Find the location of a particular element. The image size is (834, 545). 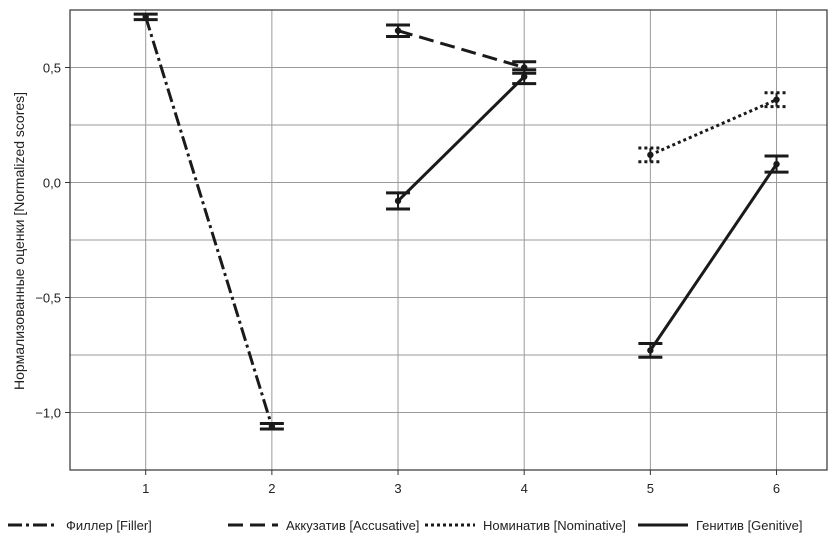

legend-label-2: Аккузатив [Accusative] is located at coordinates (352, 525).